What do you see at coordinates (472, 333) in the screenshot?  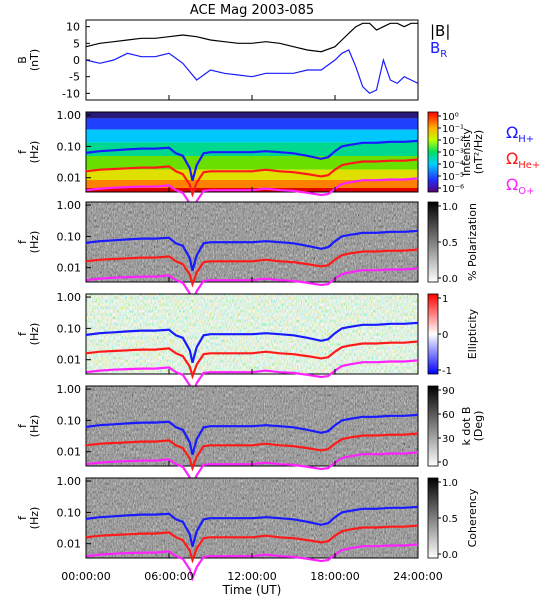 I see `colorbar-label: Ellipticity` at bounding box center [472, 333].